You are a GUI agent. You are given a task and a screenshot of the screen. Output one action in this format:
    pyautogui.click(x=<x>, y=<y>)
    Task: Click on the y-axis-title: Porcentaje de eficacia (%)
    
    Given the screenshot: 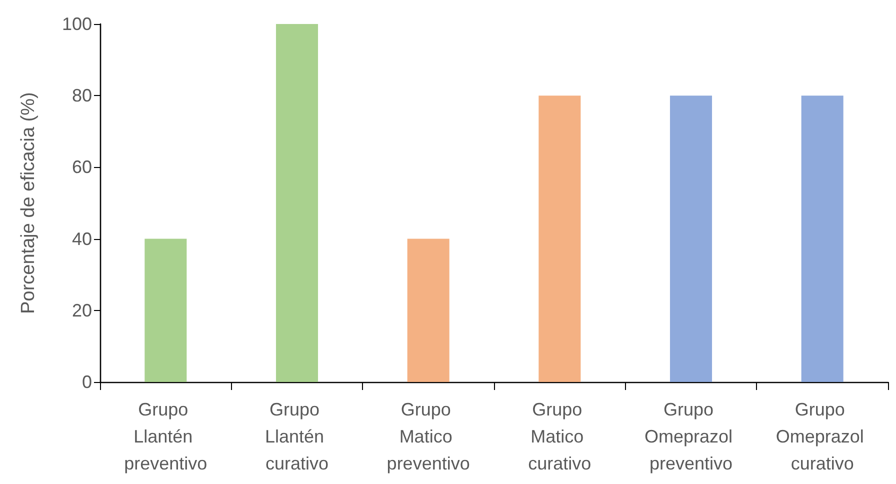 What is the action you would take?
    pyautogui.click(x=28, y=203)
    